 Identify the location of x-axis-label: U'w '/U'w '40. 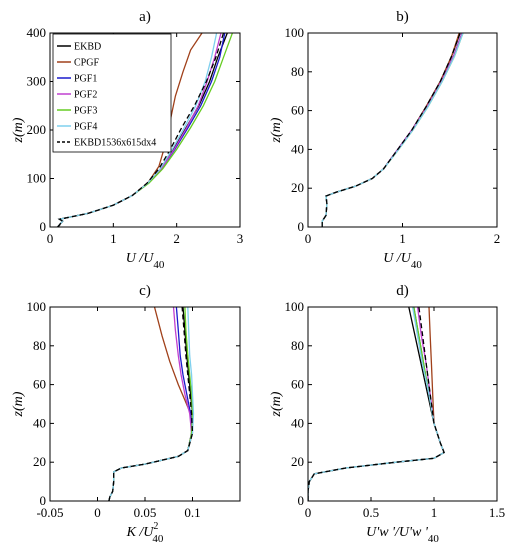
(402, 535).